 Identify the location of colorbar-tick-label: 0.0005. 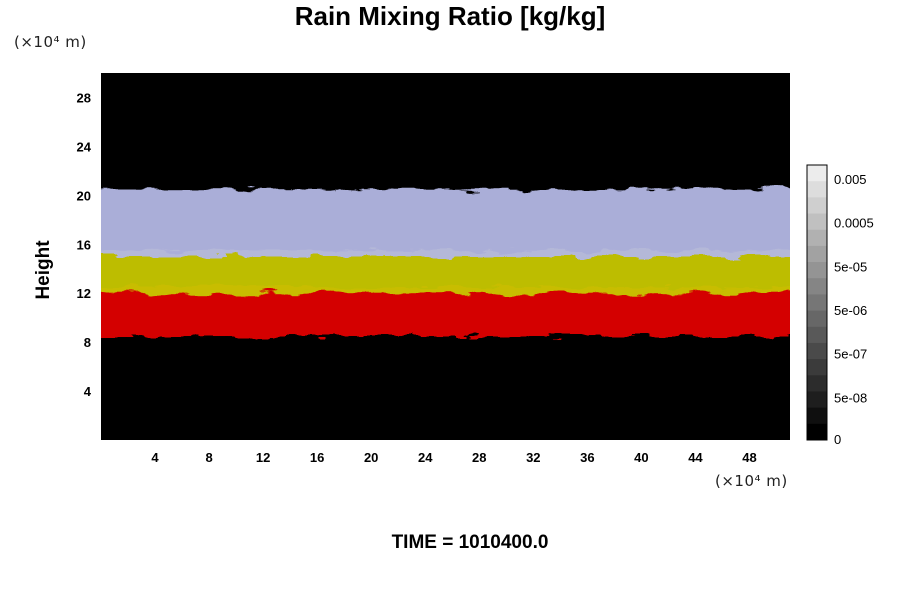
(854, 223).